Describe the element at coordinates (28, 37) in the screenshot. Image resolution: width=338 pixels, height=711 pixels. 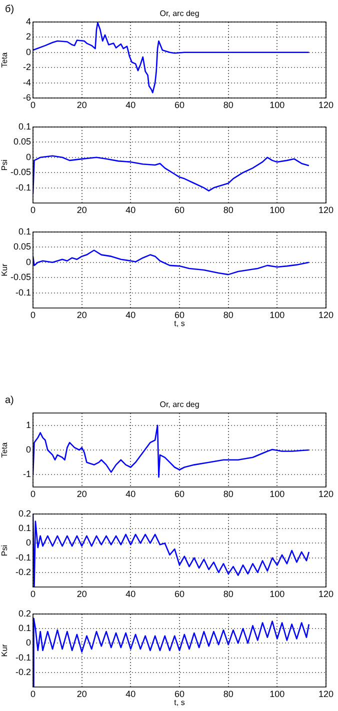
I see `y-tick-label: 2` at that location.